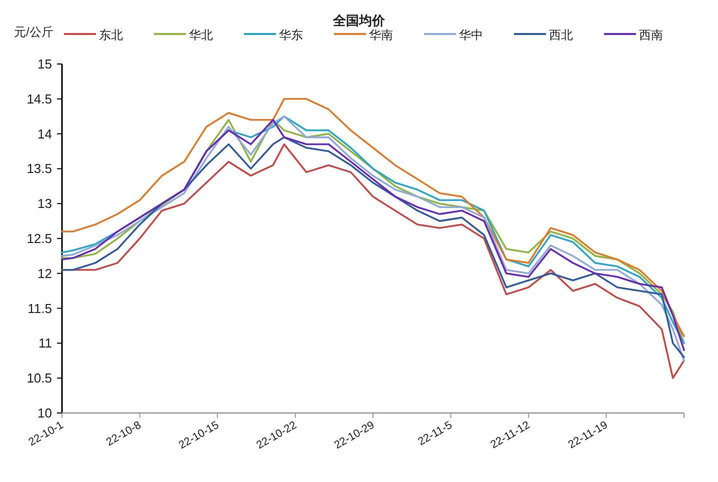 This screenshot has height=482, width=718. I want to click on y-tick-label: 14, so click(45, 134).